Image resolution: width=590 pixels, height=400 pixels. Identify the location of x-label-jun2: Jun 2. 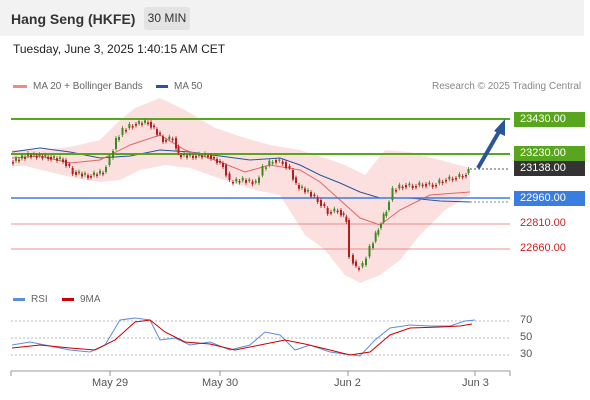
(347, 383).